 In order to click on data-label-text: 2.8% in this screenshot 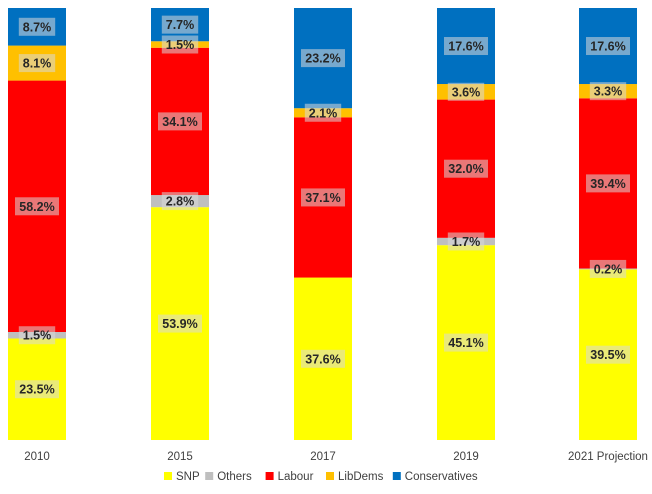, I will do `click(180, 202)`.